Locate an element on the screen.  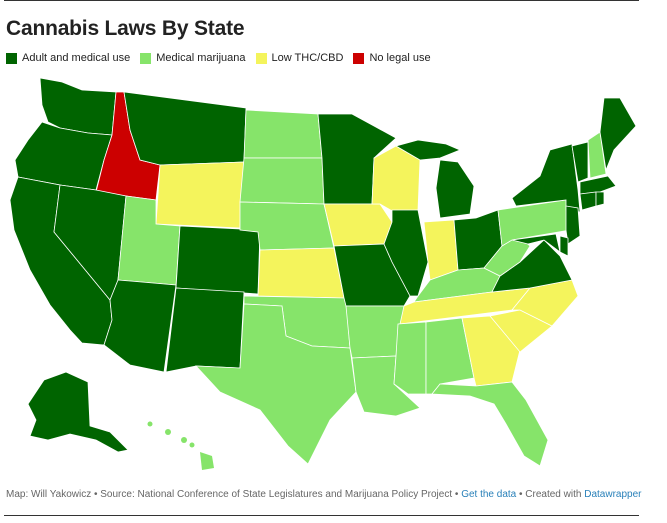
bottom-rule is located at coordinates (321, 515).